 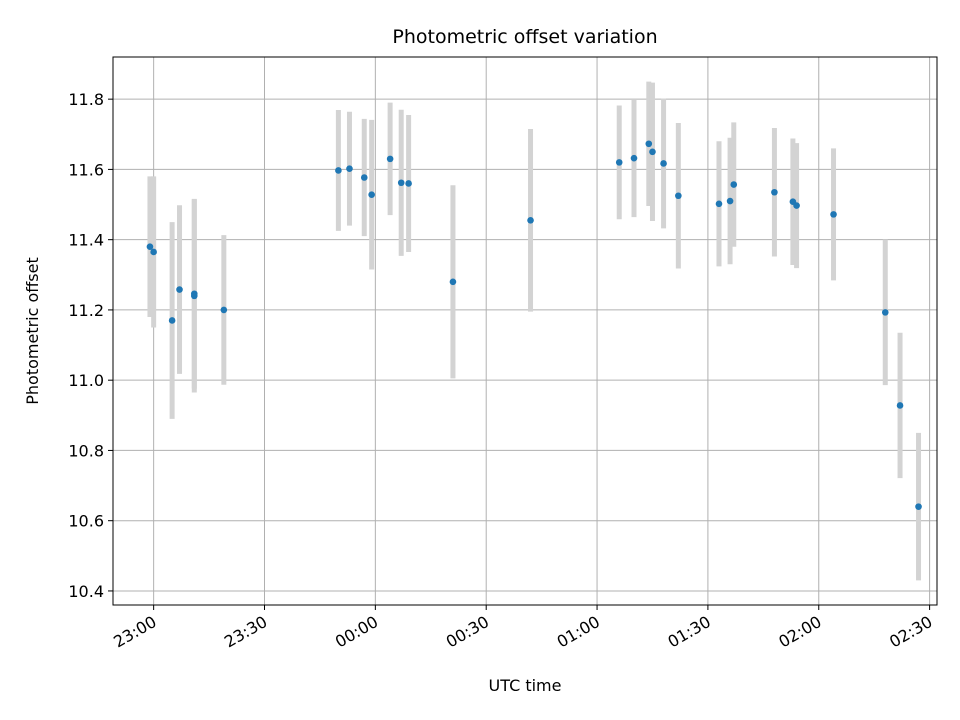 What do you see at coordinates (86, 591) in the screenshot?
I see `y-tick-label: 10.4` at bounding box center [86, 591].